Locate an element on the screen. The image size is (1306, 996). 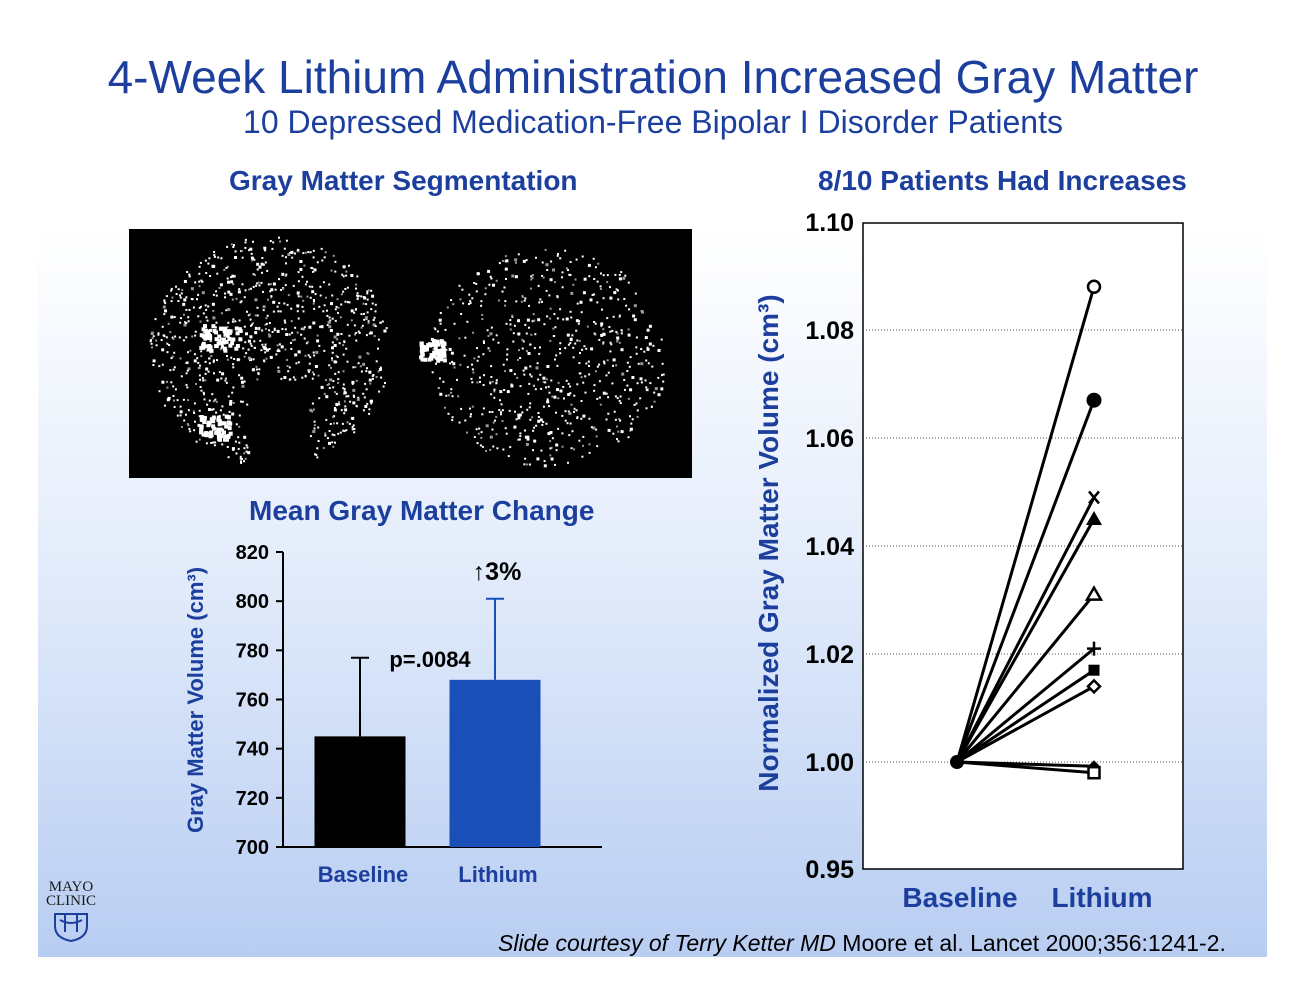
y-tick-label: 760 is located at coordinates (252, 701).